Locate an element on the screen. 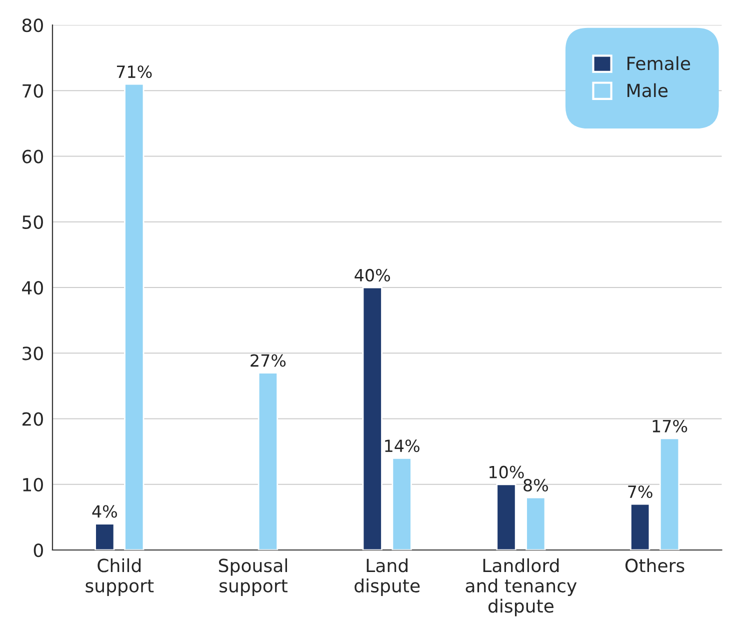 This screenshot has height=625, width=729. x-tick-label: Spousal support is located at coordinates (253, 577).